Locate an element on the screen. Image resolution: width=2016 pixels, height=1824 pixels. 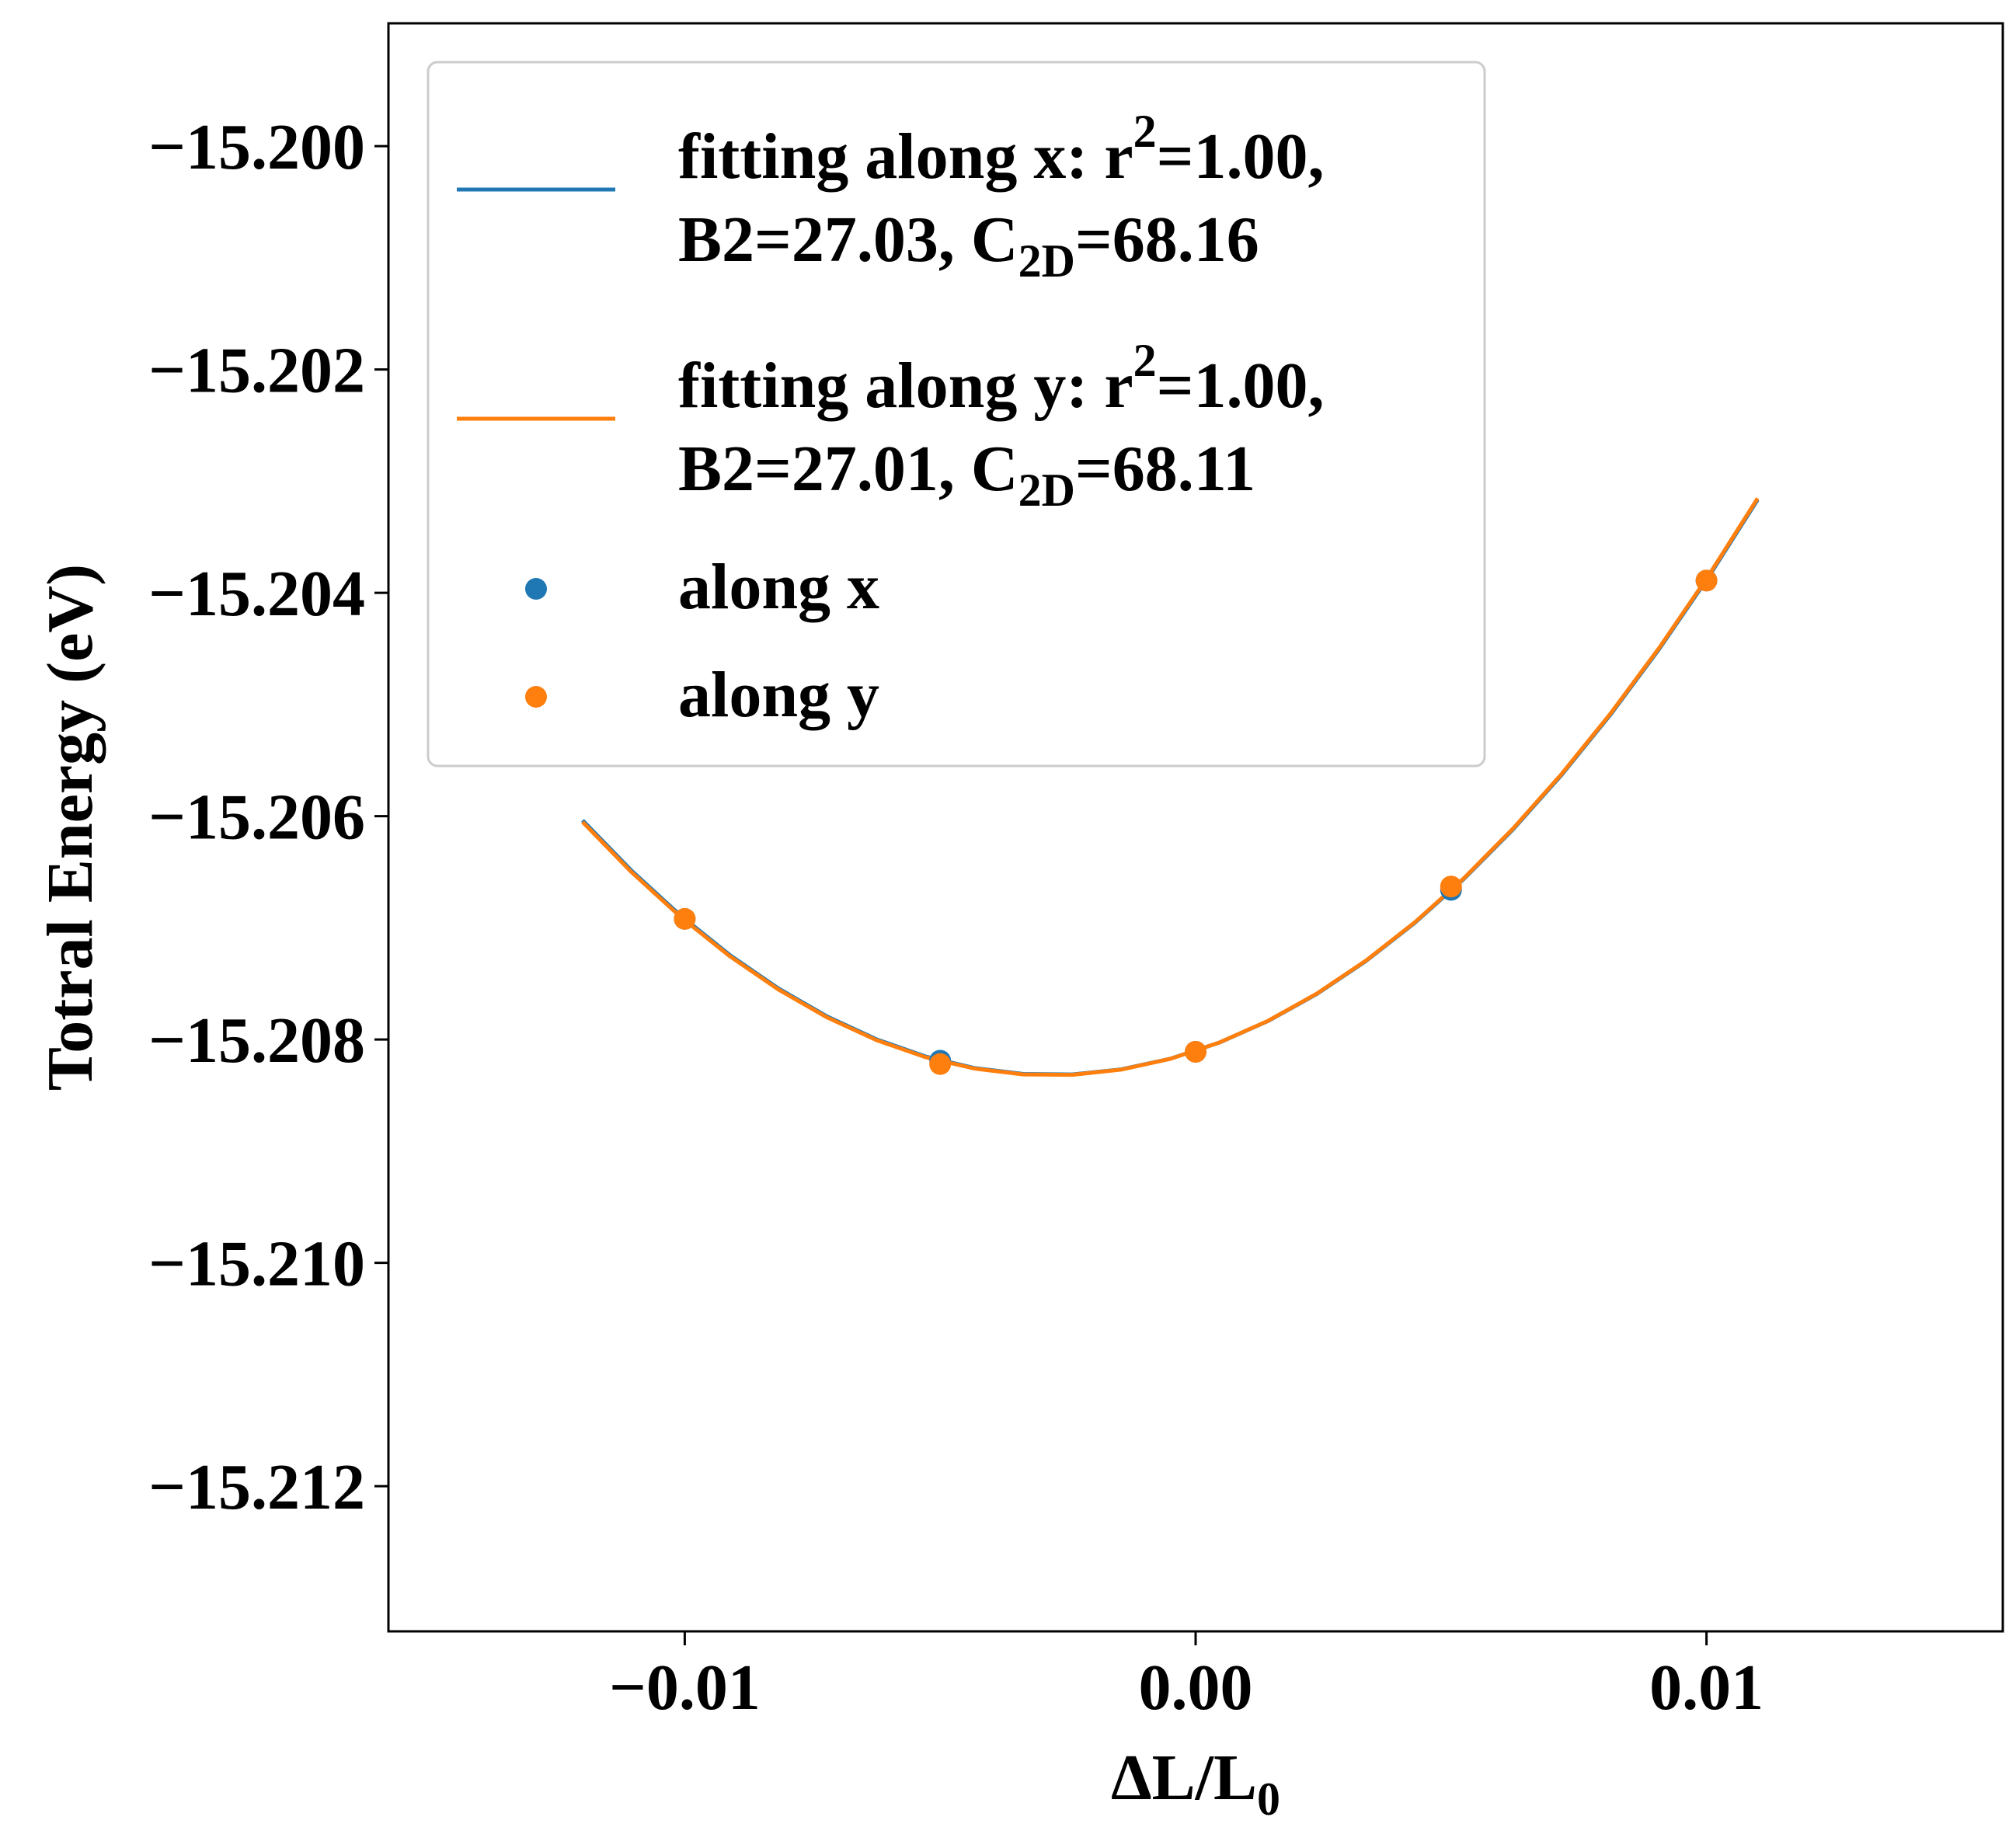
y-tick-label: −15.210 is located at coordinates (256, 1264).